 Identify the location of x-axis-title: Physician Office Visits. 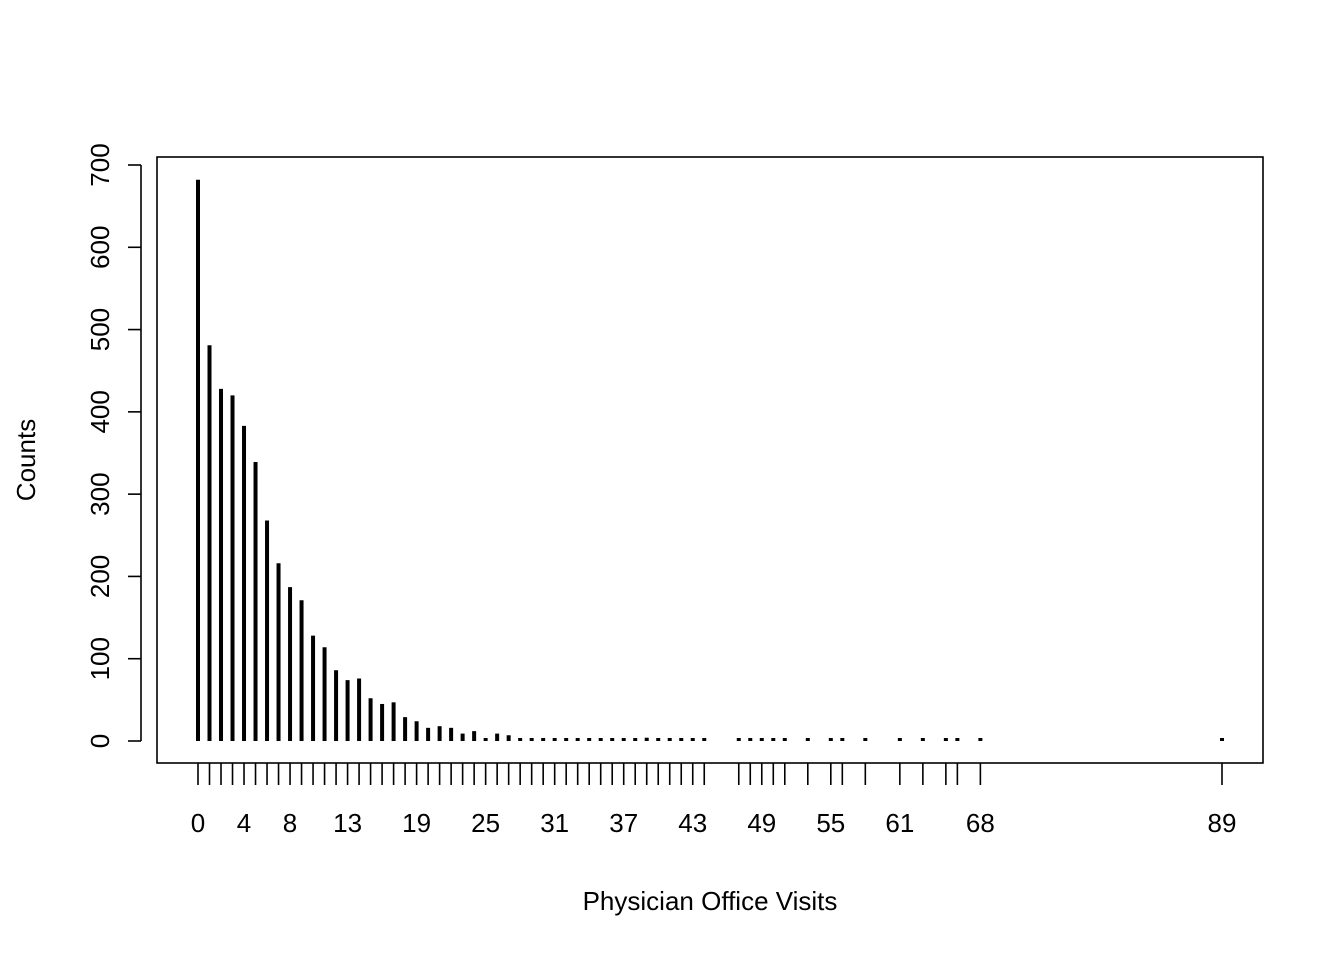
(710, 901).